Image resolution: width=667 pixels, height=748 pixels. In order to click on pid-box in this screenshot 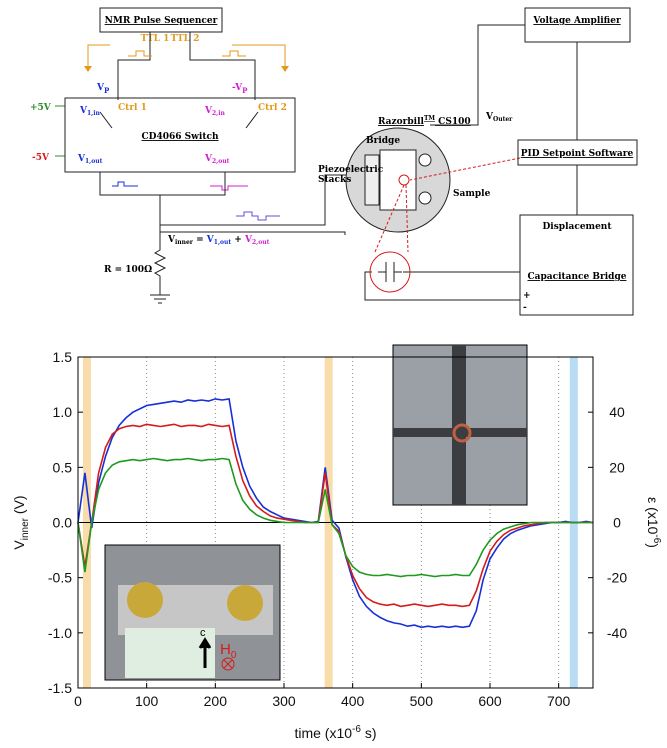, I will do `click(577, 152)`.